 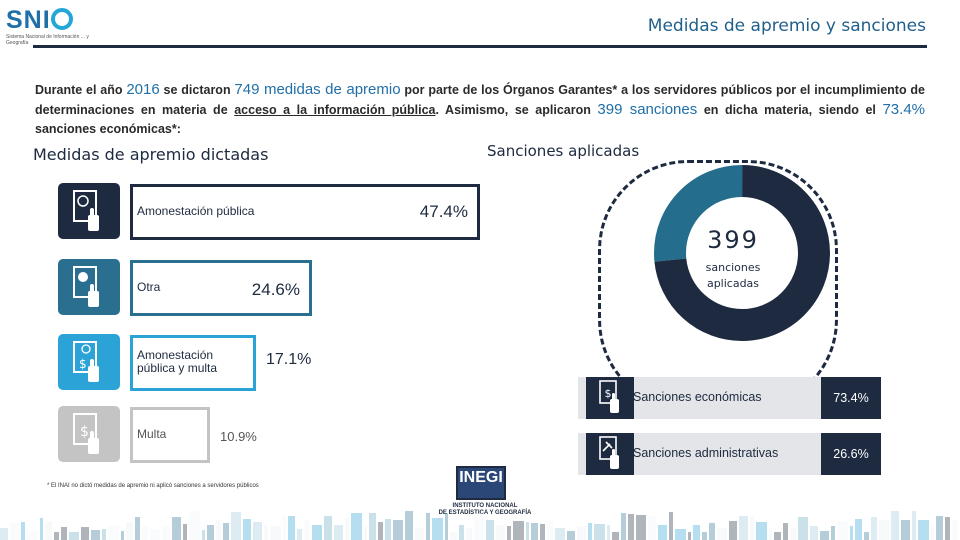 I want to click on medida-bar-value: 17.1%, so click(x=289, y=359).